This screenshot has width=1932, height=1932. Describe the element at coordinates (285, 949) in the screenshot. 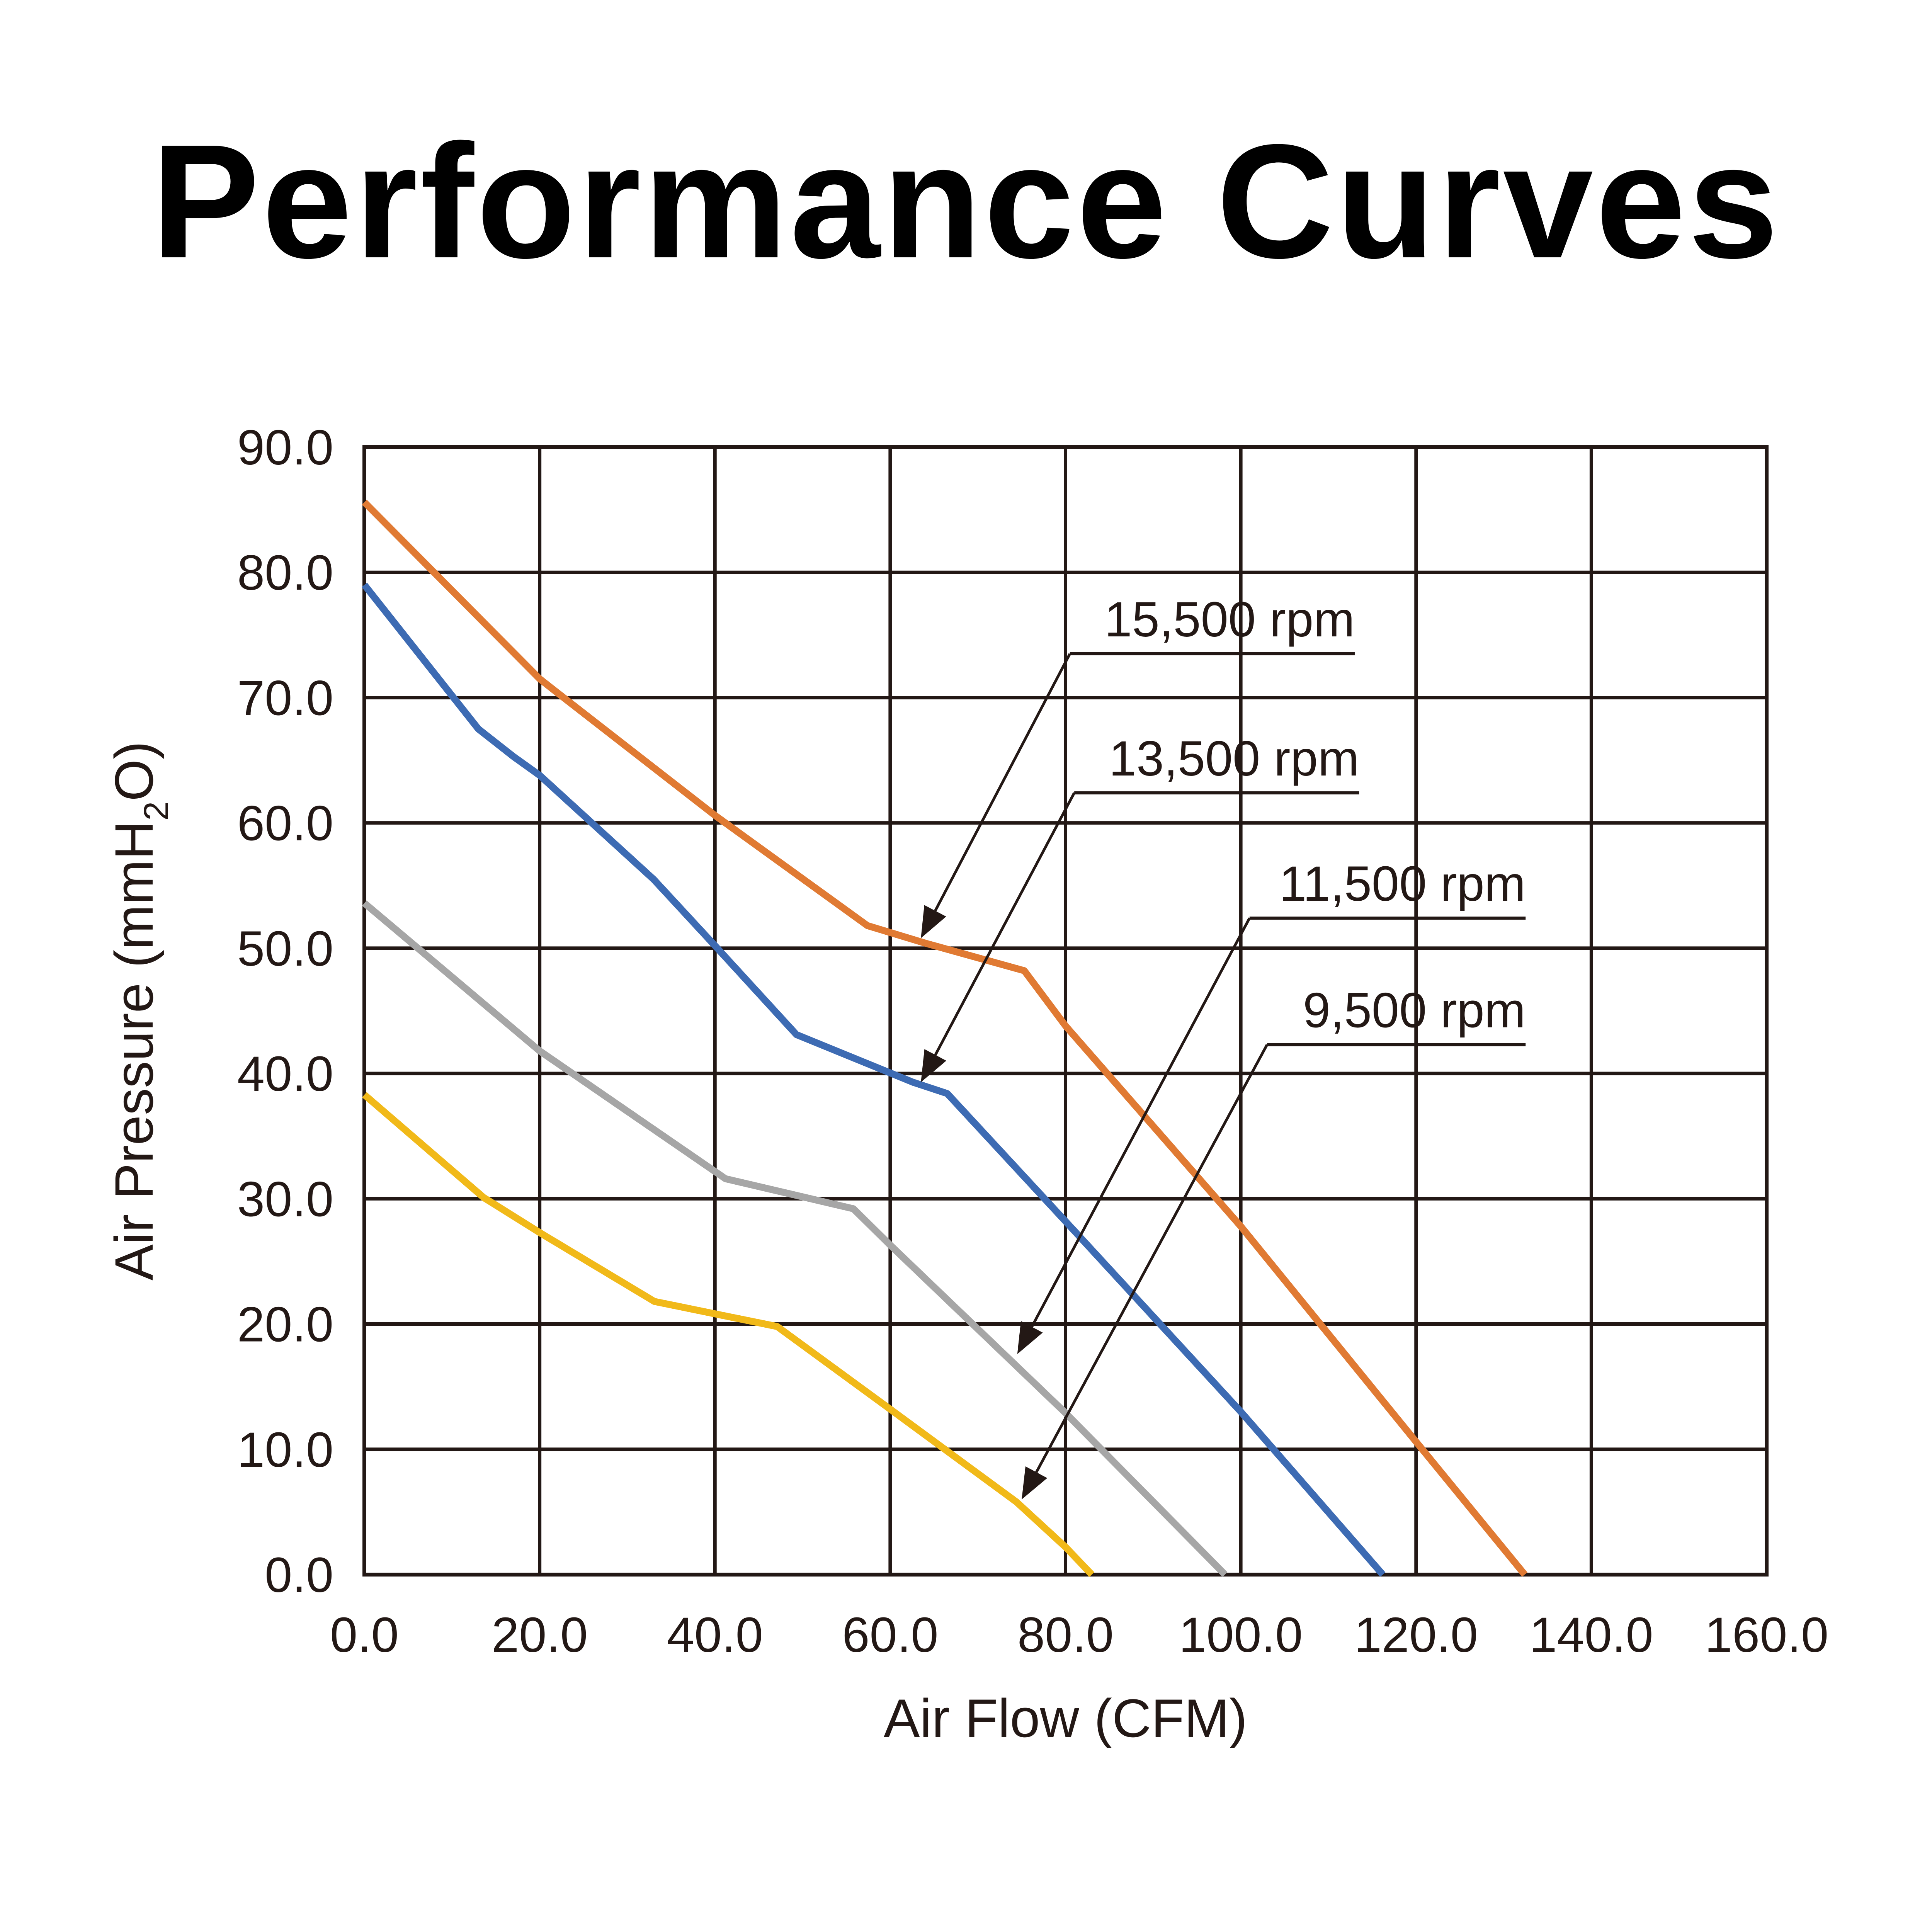

I see `y-tick-label: 50.0` at that location.